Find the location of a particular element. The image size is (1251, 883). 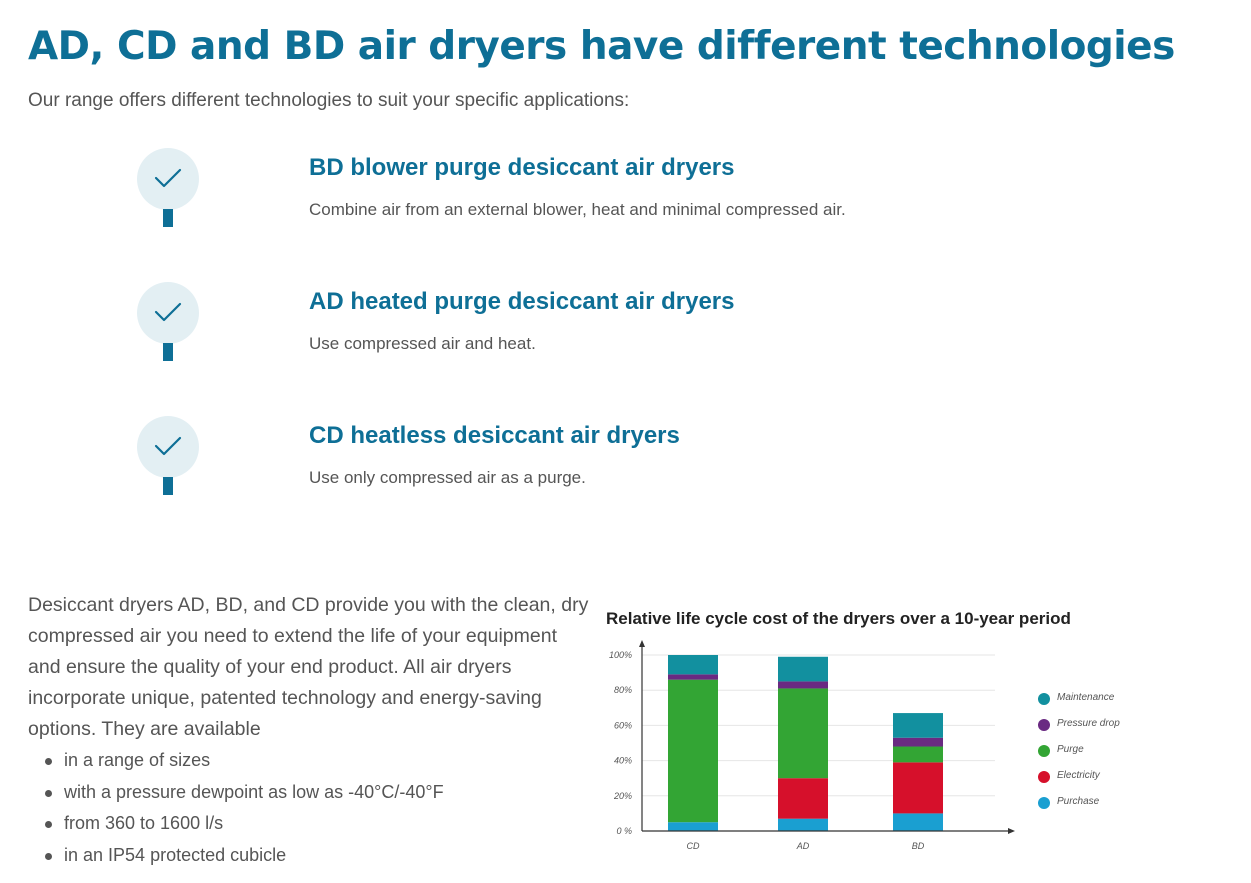

legend-label: Purchase is located at coordinates (1078, 801).